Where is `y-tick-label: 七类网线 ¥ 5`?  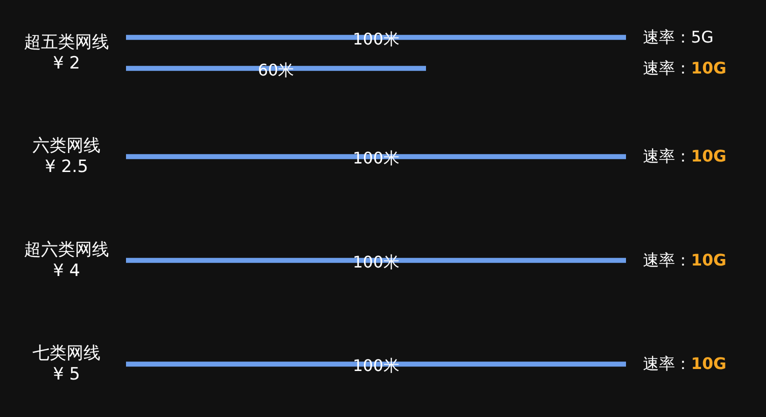
y-tick-label: 七类网线 ¥ 5 is located at coordinates (66, 364).